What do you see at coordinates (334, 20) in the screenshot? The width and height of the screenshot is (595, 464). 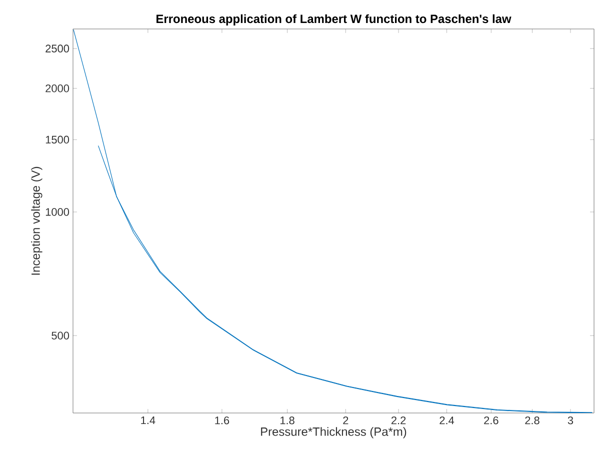 I see `chart-title: Erroneous application of Lambert W function to Paschen's law` at bounding box center [334, 20].